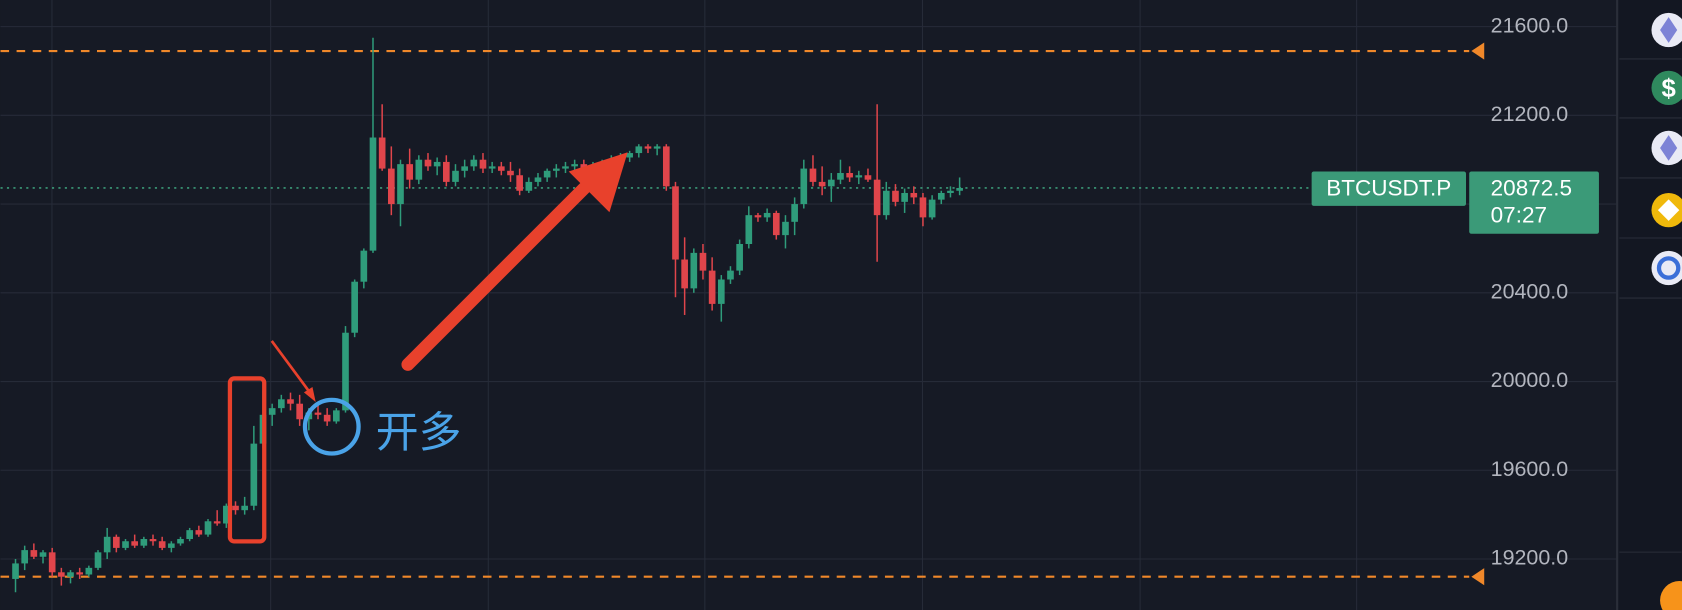 This screenshot has height=610, width=1682. I want to click on coin-glyph, so click(1668, 268).